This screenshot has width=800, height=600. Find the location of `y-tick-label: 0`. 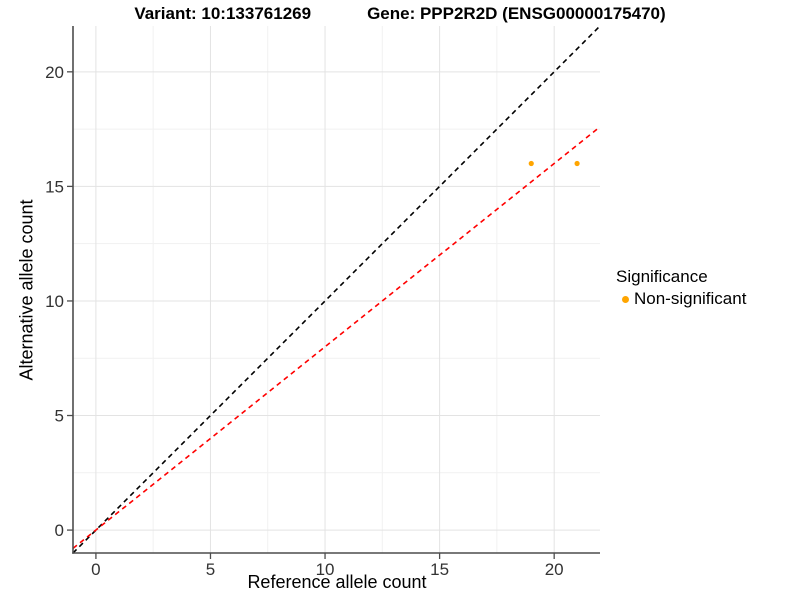

y-tick-label: 0 is located at coordinates (59, 530).